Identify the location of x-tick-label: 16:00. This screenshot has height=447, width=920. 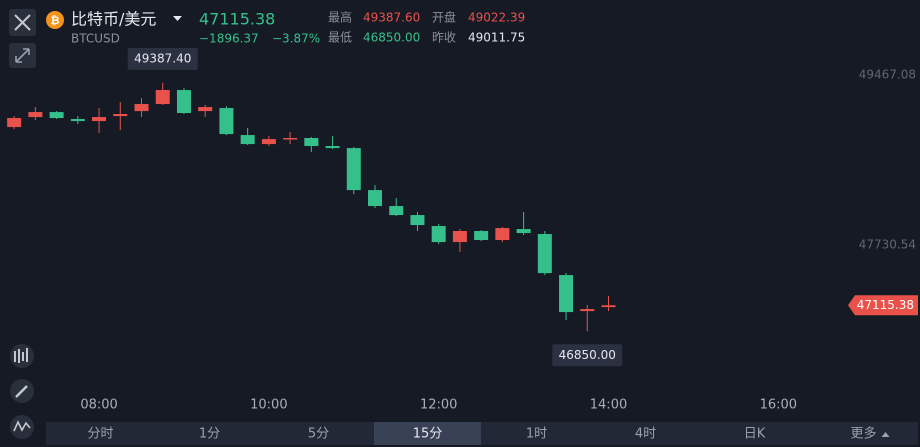
(778, 405).